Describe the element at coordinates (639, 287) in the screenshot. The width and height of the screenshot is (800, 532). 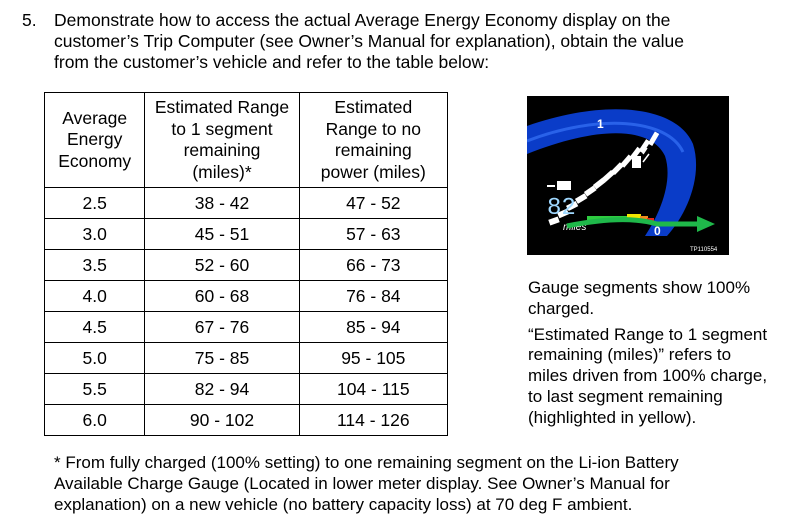
I see `note-line: Gauge segments show 100%` at that location.